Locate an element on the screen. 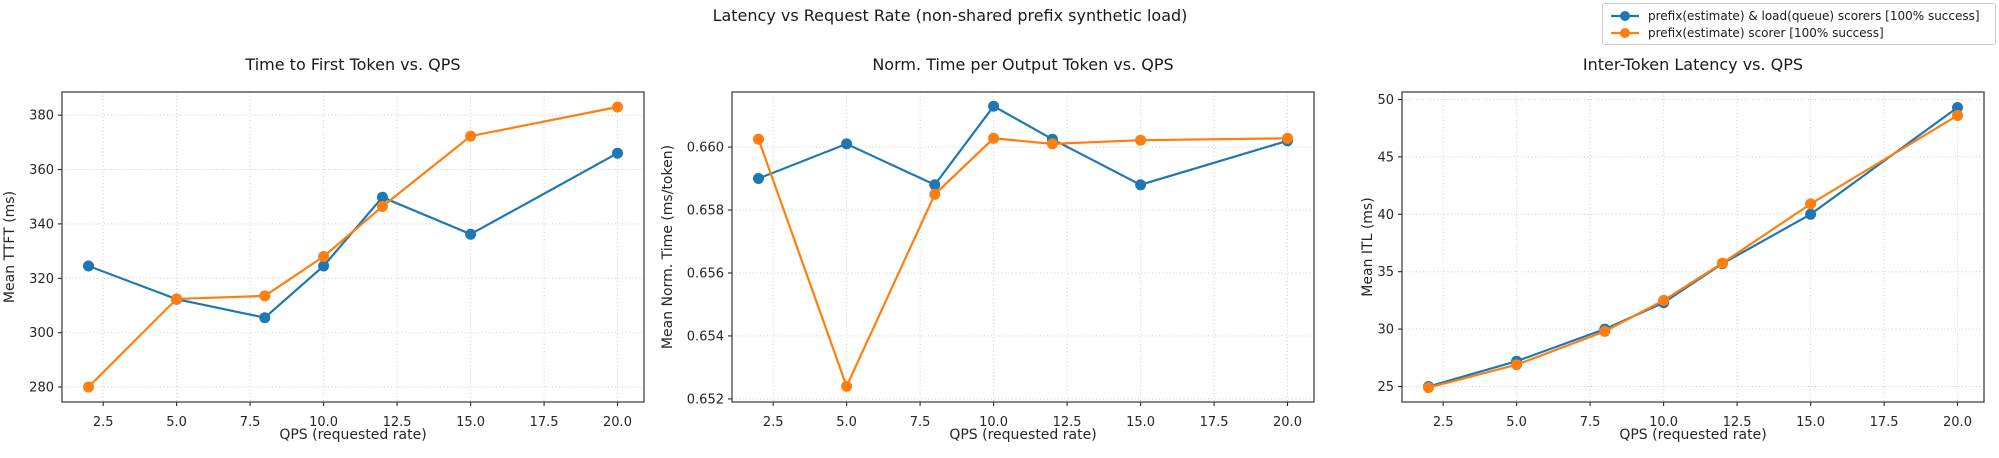  svg-text: 25 is located at coordinates (1385, 387).